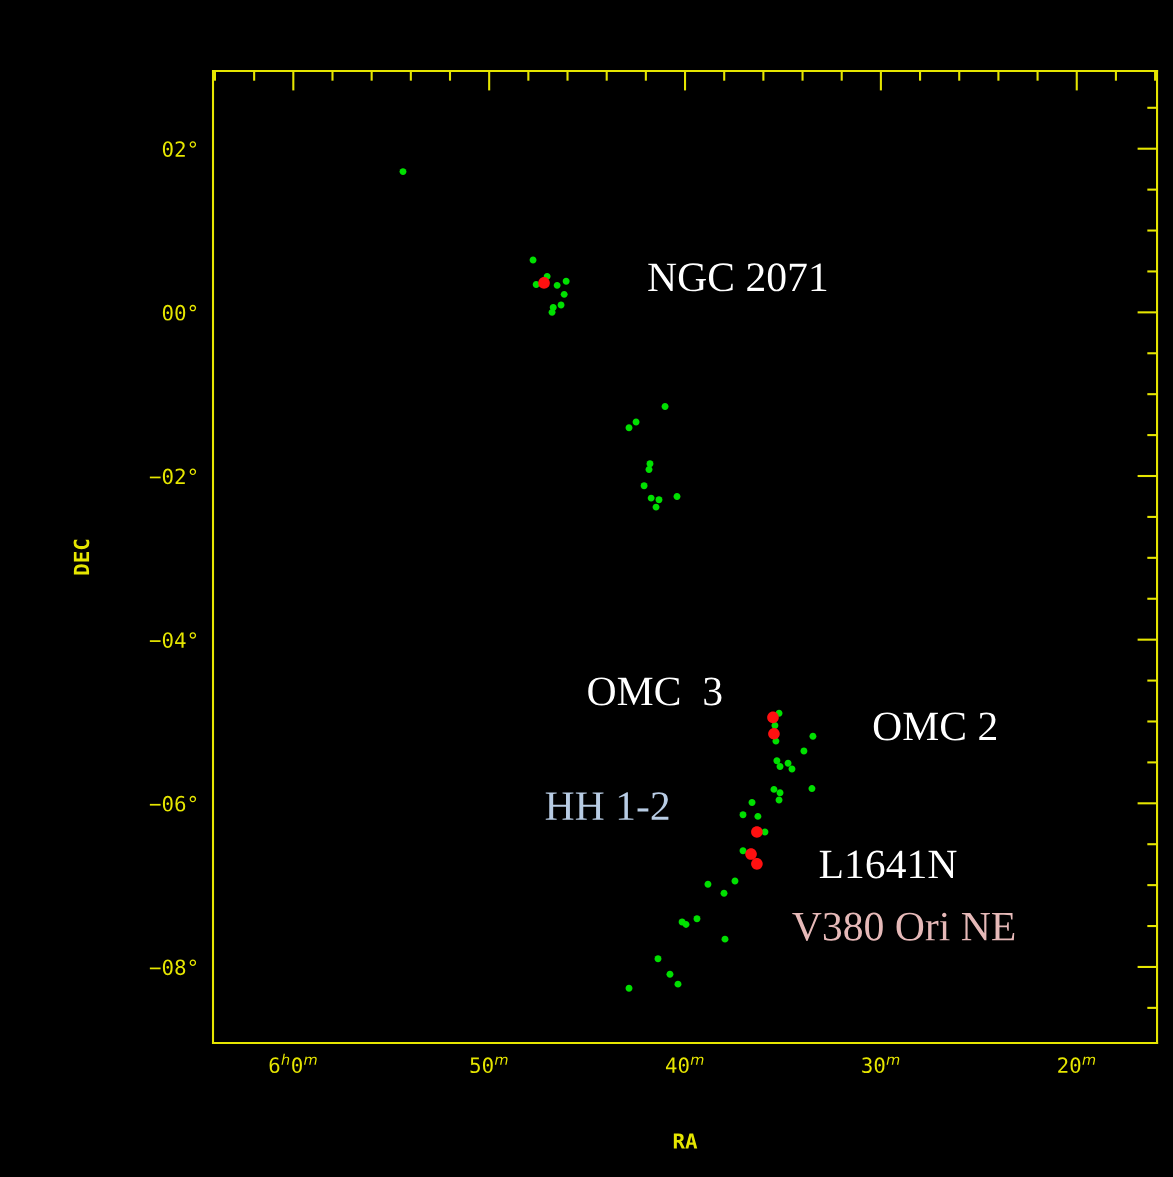 This screenshot has height=1177, width=1173. Describe the element at coordinates (685, 1141) in the screenshot. I see `x-axis-title: RA` at that location.